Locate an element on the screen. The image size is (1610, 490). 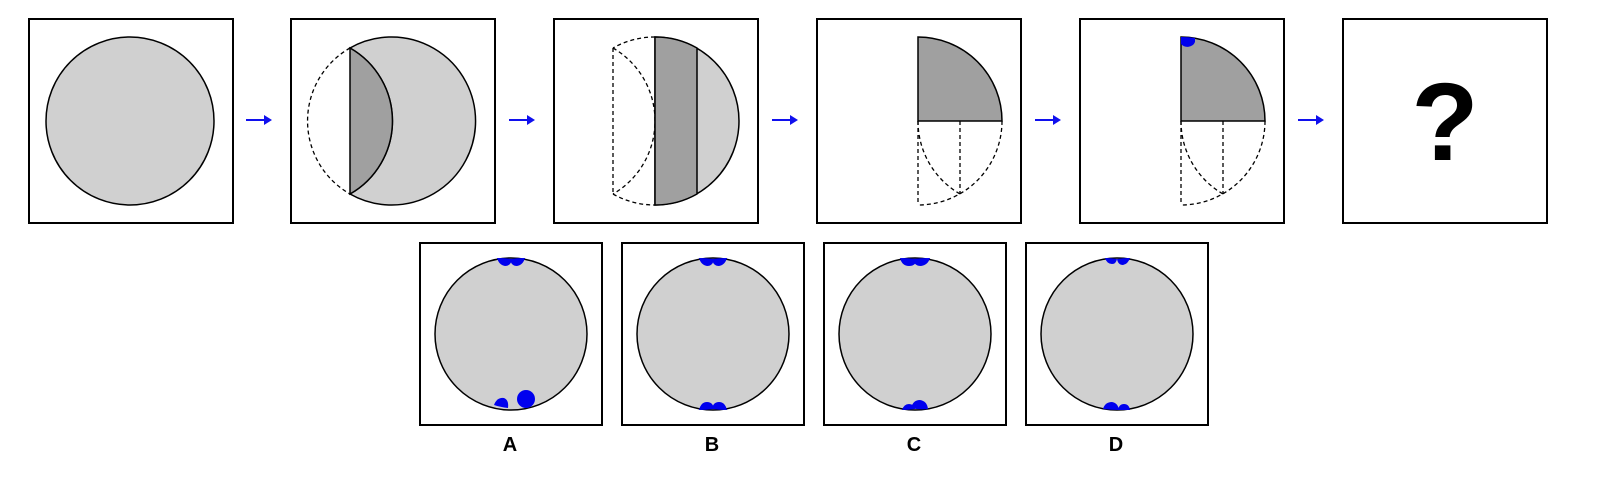
option-c: C is located at coordinates (915, 349).